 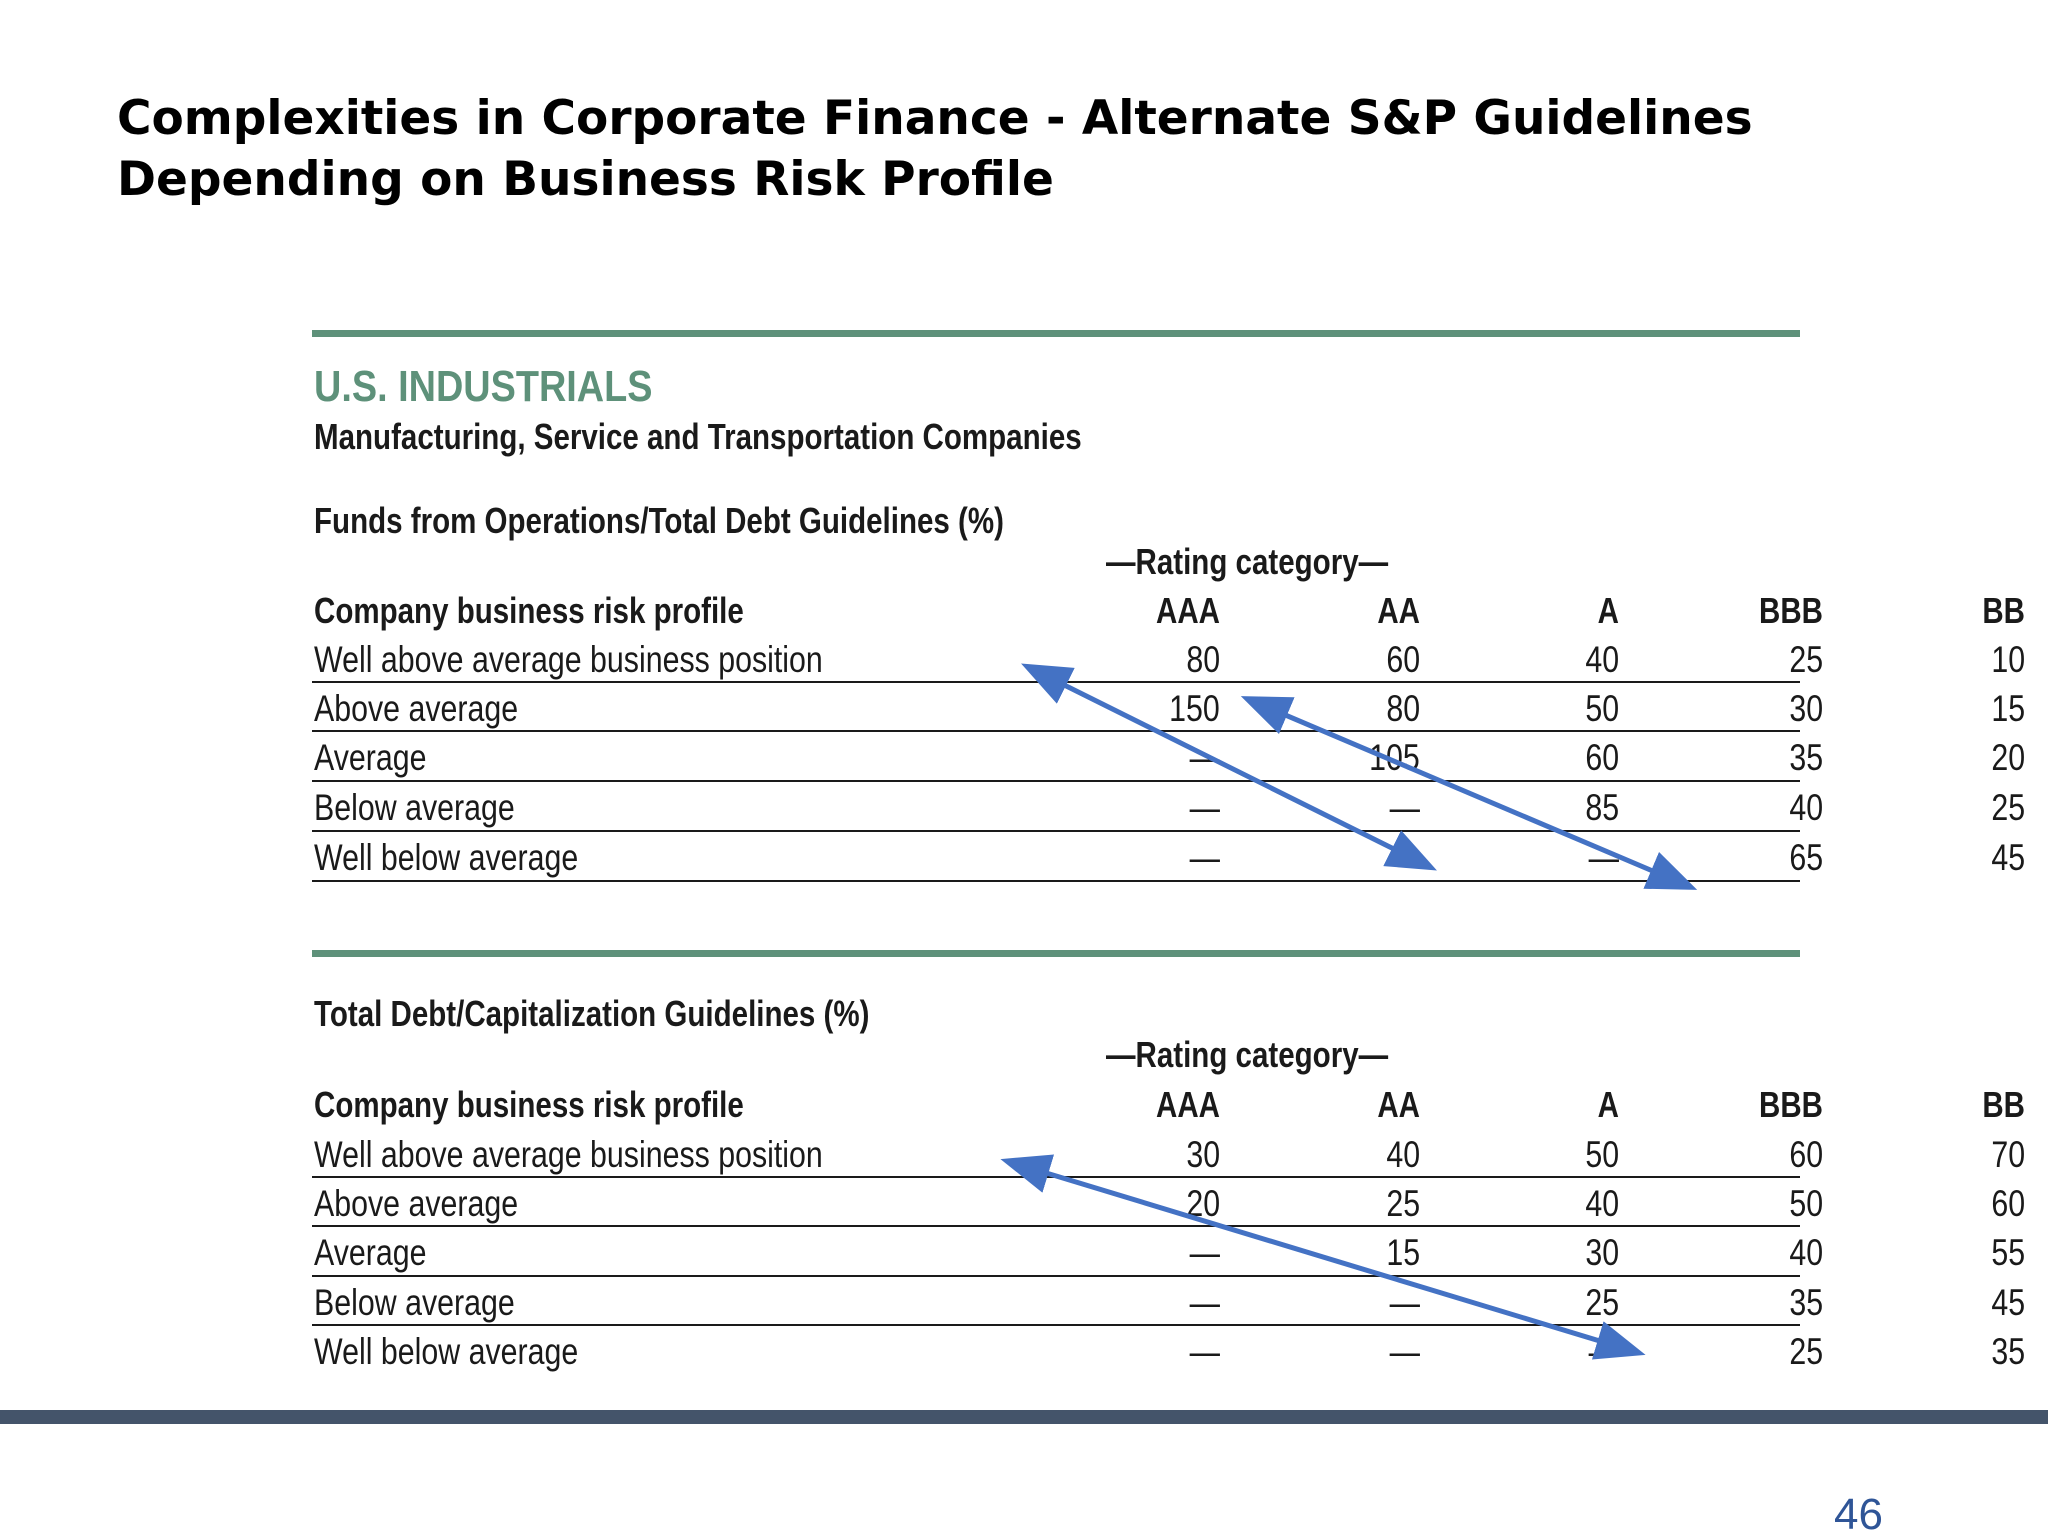 What do you see at coordinates (2008, 659) in the screenshot?
I see `table-cell: 10` at bounding box center [2008, 659].